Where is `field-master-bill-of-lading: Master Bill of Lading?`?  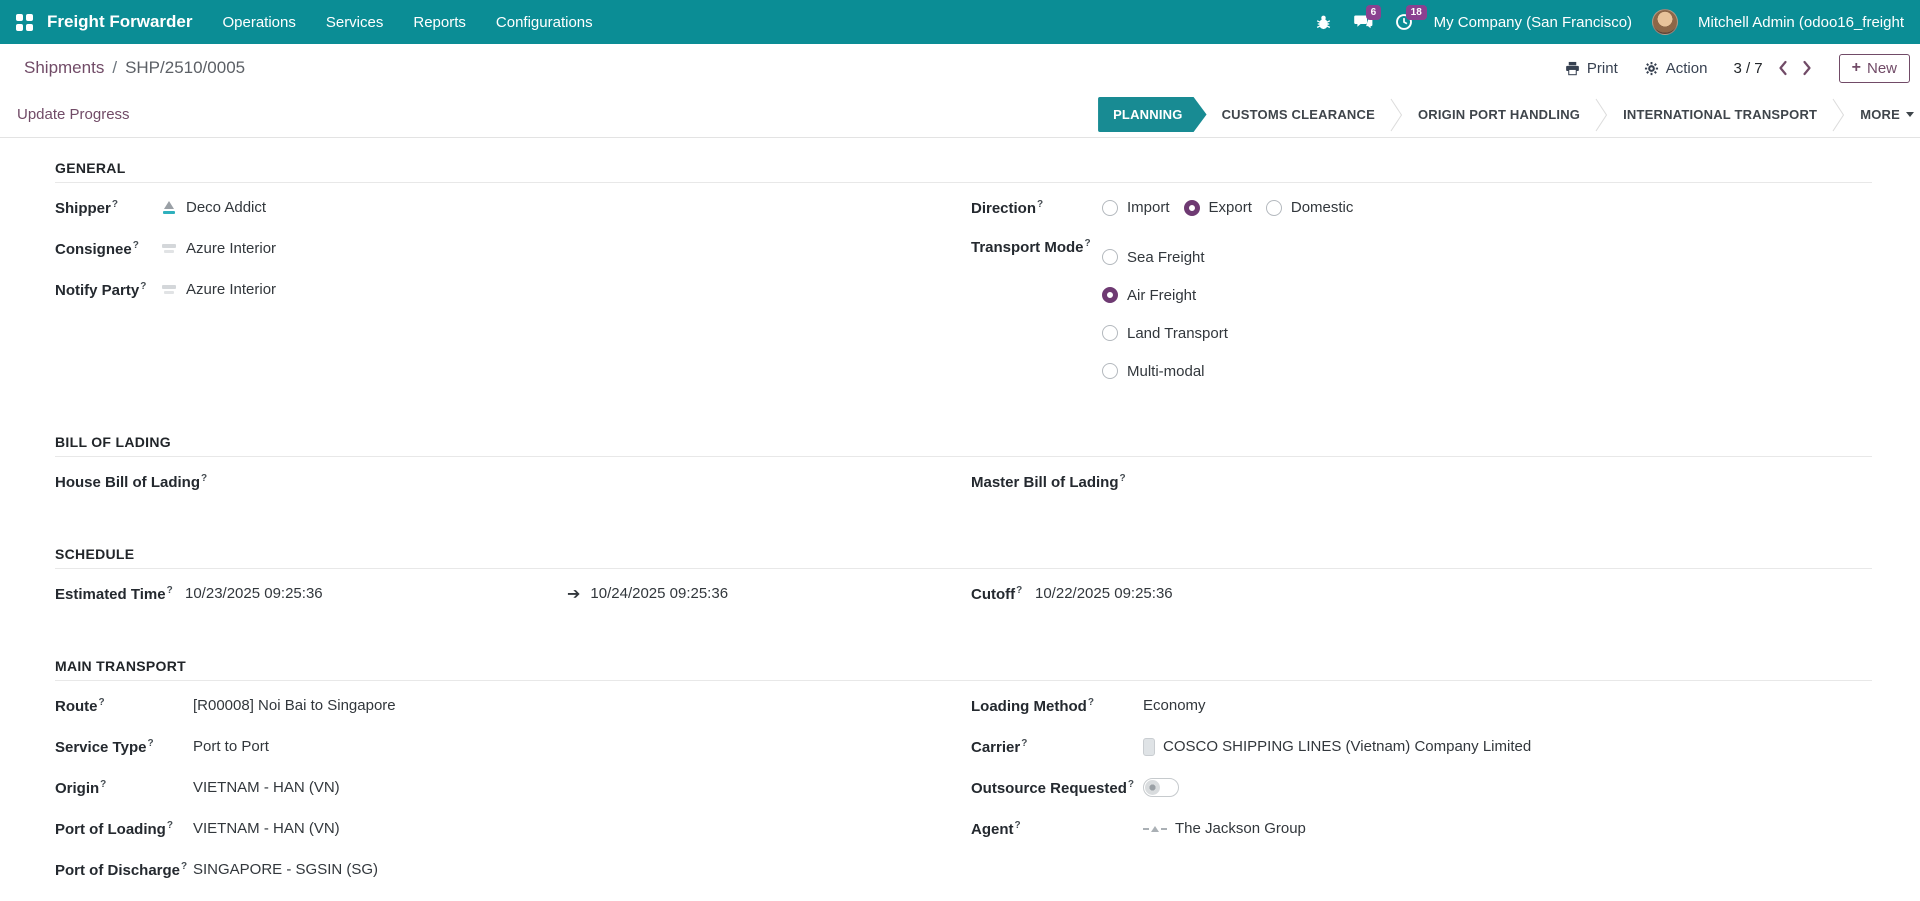
field-master-bill-of-lading: Master Bill of Lading? is located at coordinates (1421, 481).